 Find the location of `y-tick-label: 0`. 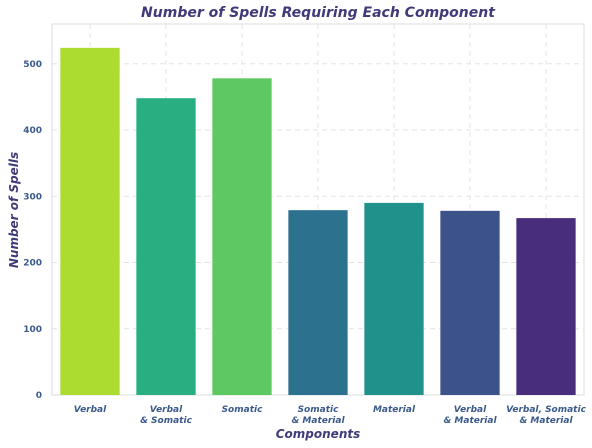

y-tick-label: 0 is located at coordinates (39, 396).